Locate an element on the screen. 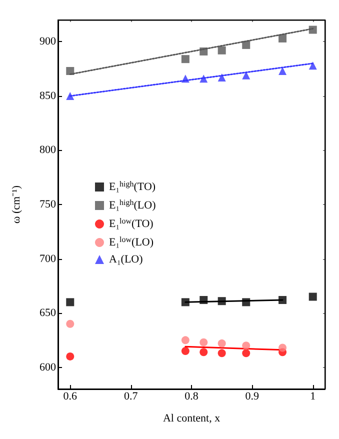  y-tick-label: 650 is located at coordinates (48, 313).